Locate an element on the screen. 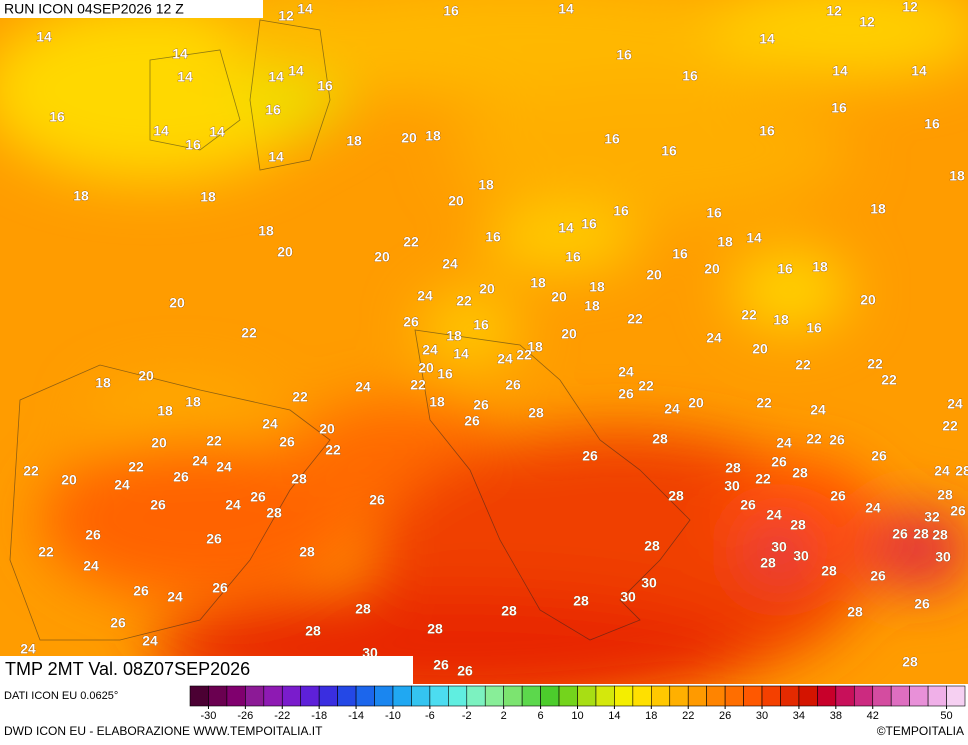 Image resolution: width=968 pixels, height=745 pixels. isotherm-label: 32 is located at coordinates (932, 517).